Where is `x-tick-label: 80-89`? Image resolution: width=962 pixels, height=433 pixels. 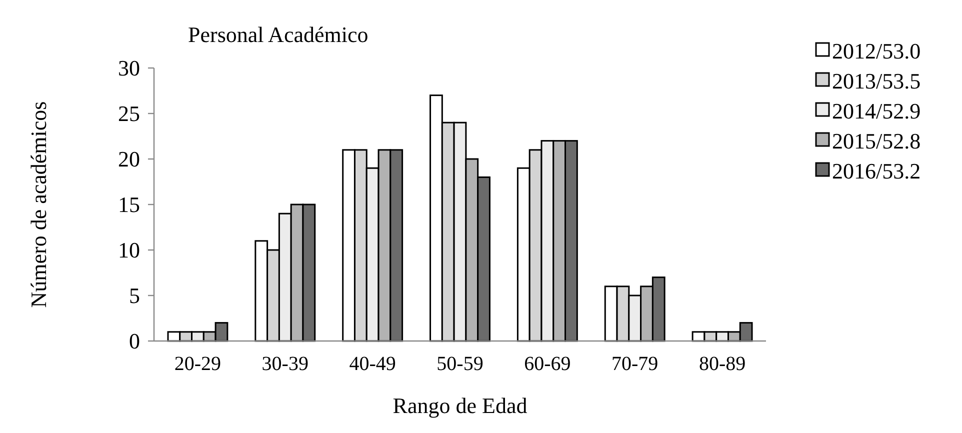
x-tick-label: 80-89 is located at coordinates (722, 364).